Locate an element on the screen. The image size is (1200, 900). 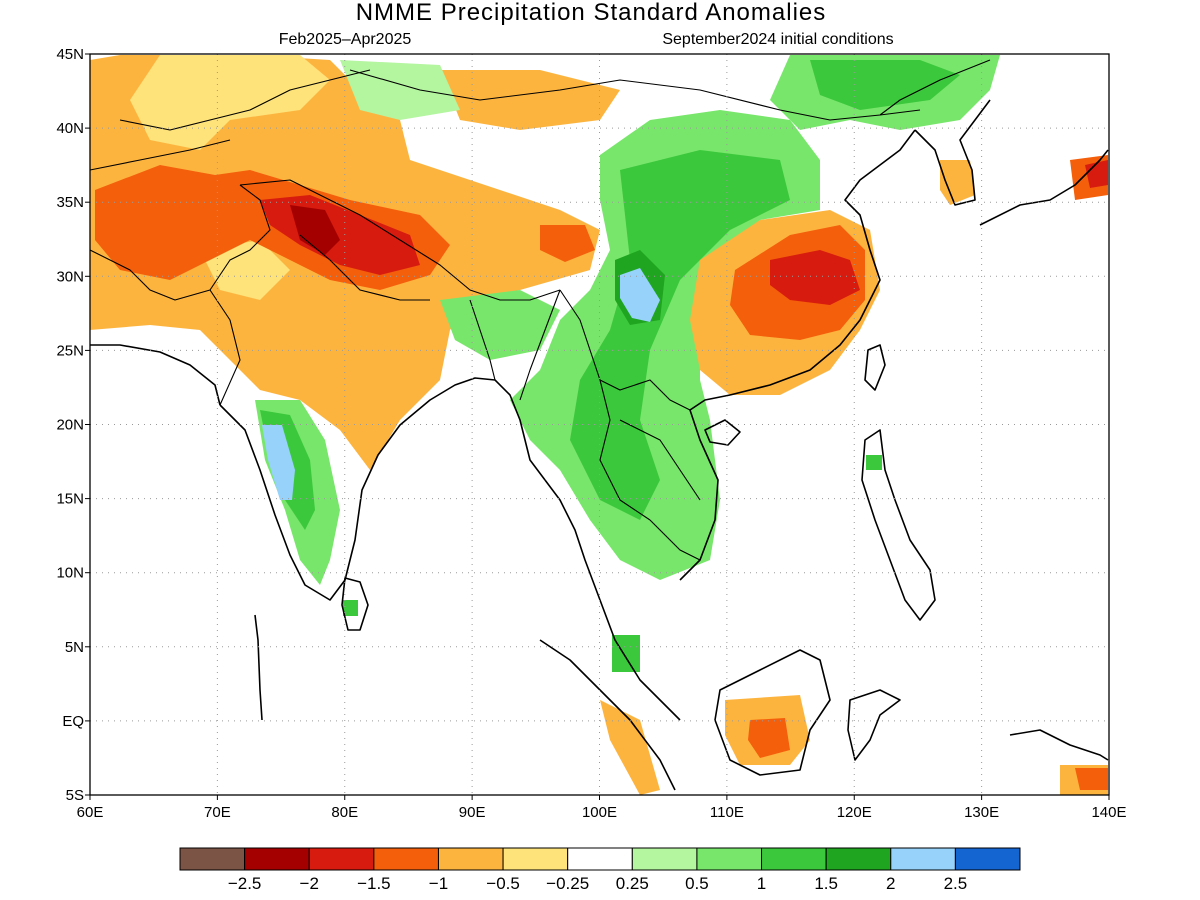
lat-tick-label: 5S is located at coordinates (75, 795).